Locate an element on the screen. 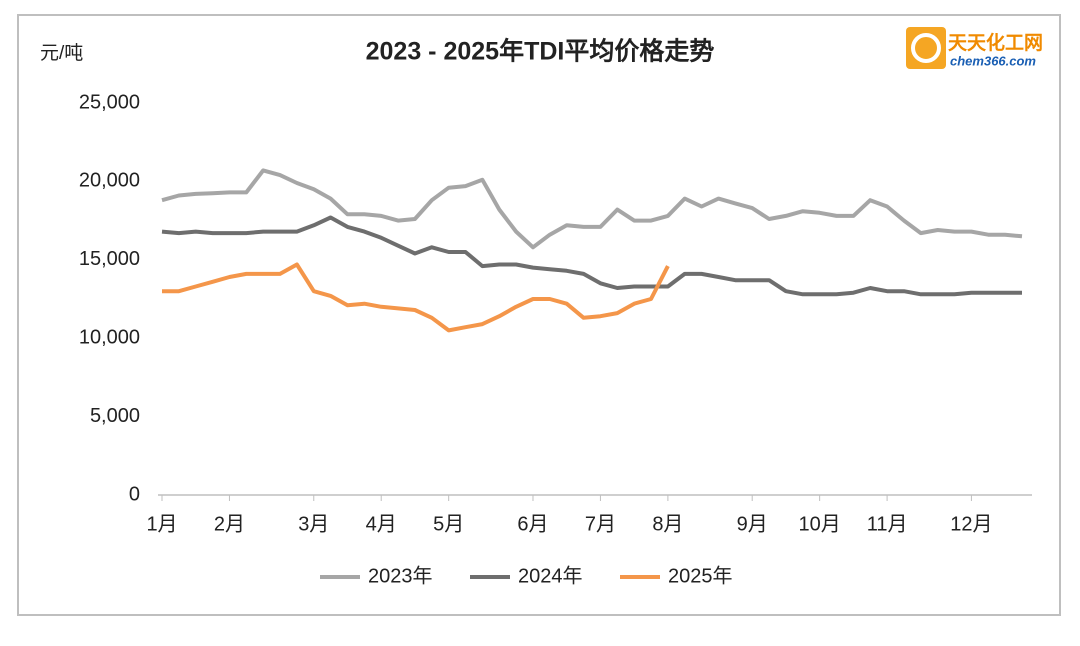 Image resolution: width=1080 pixels, height=646 pixels. x-tick-label: 10月 is located at coordinates (820, 524).